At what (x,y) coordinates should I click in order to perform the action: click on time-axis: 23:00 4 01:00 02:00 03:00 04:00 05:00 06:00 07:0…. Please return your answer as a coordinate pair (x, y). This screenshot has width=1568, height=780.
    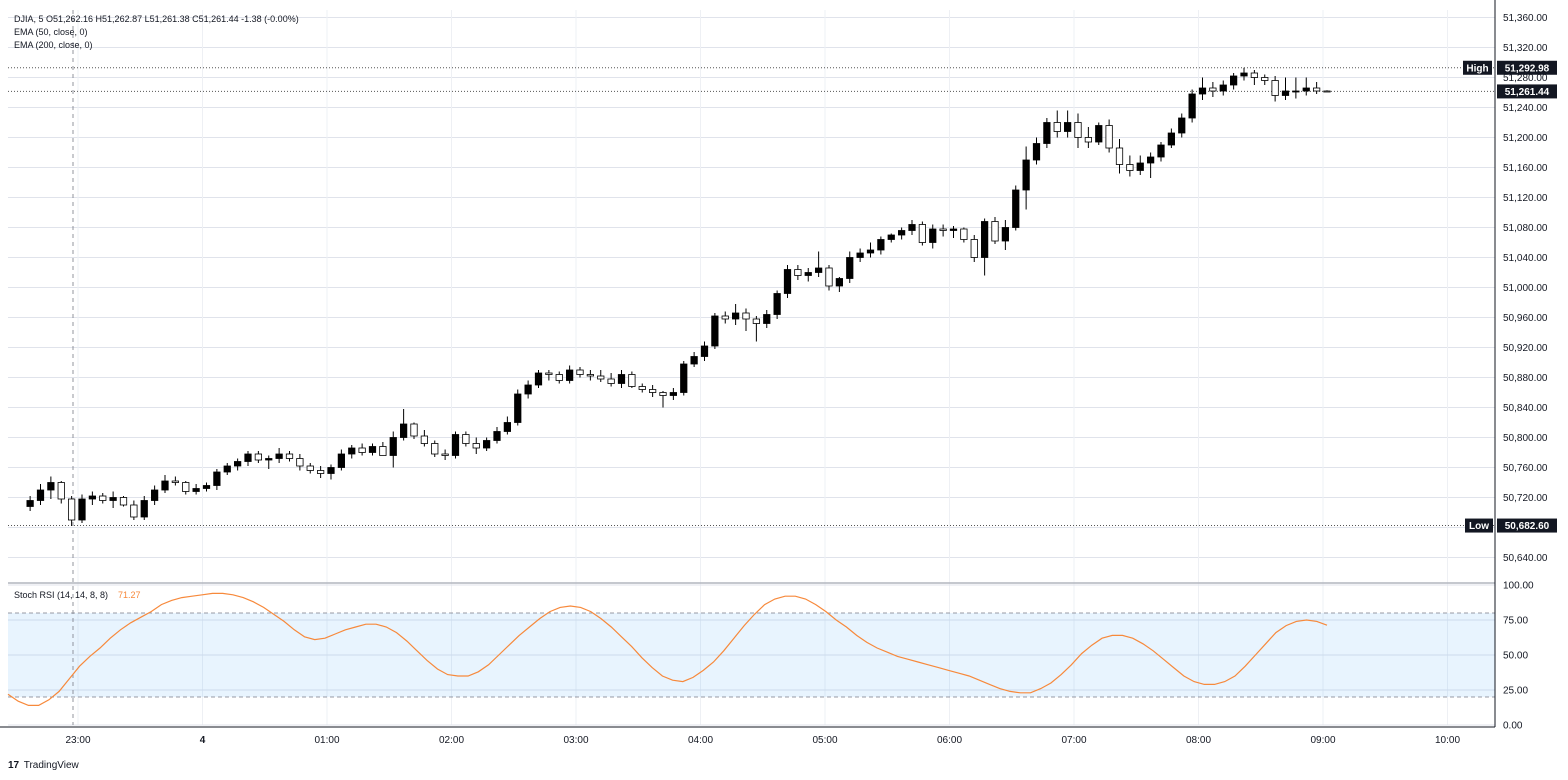
    Looking at the image, I should click on (762, 740).